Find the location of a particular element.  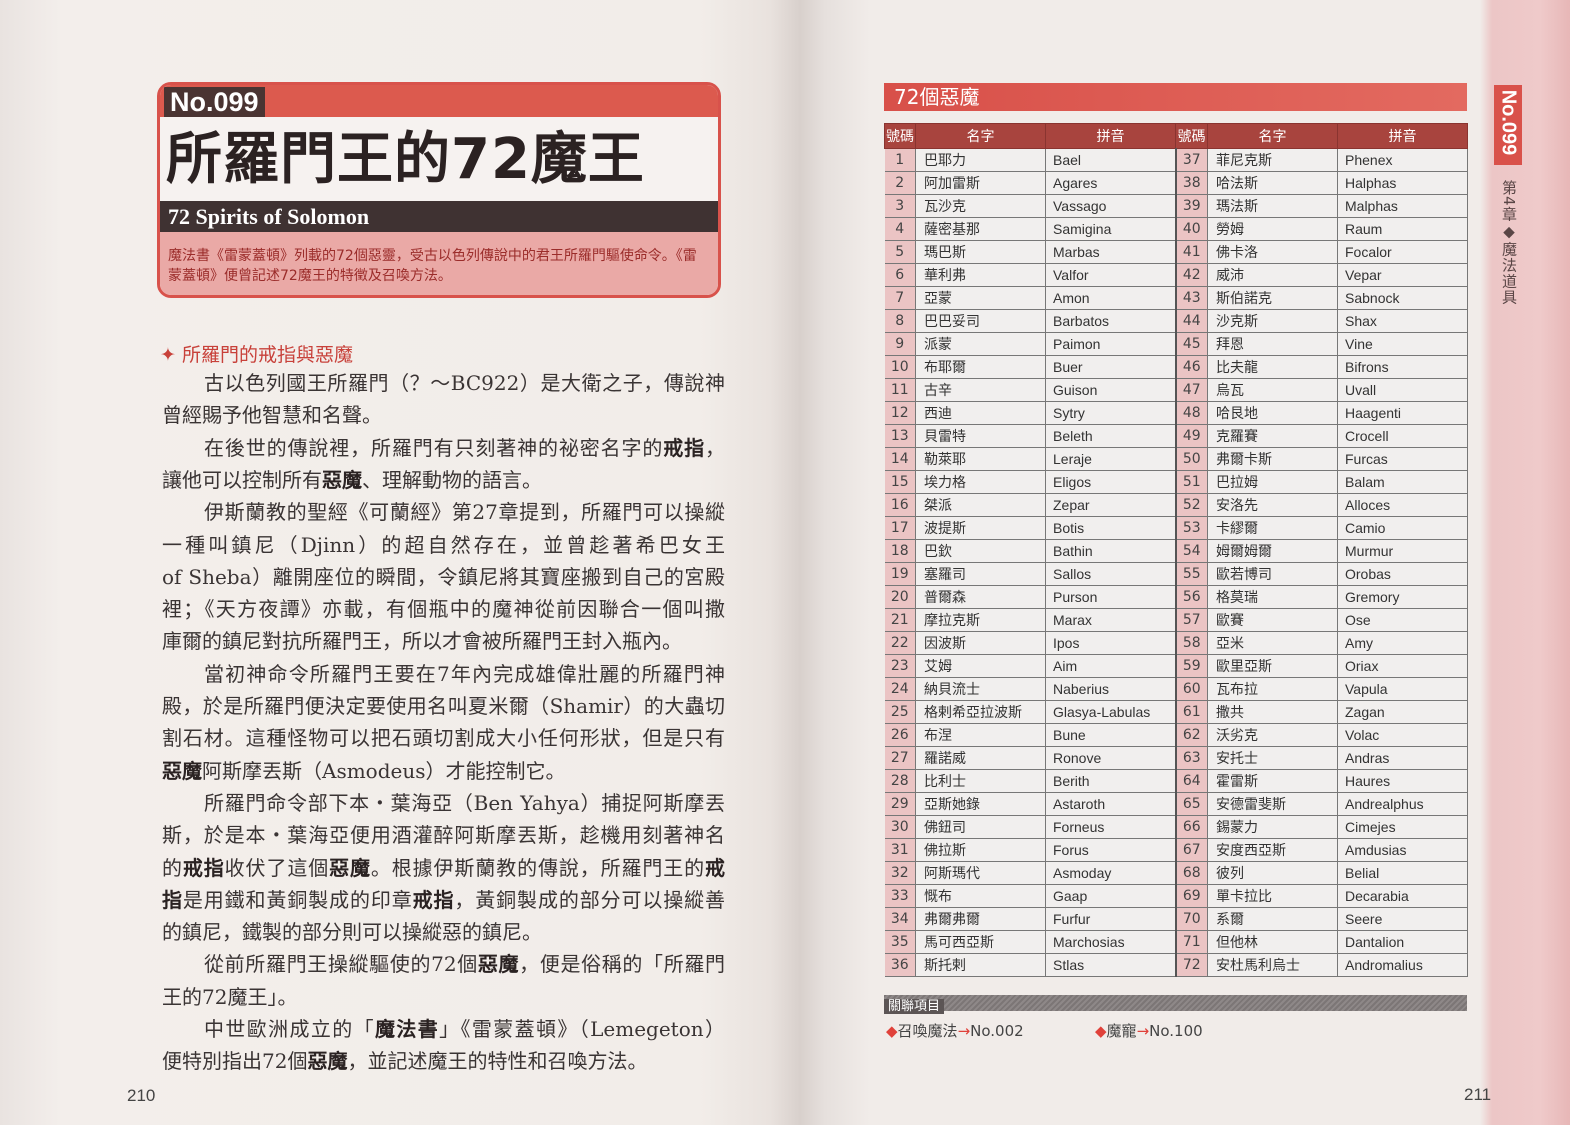

demon-number: 38 is located at coordinates (1191, 183).